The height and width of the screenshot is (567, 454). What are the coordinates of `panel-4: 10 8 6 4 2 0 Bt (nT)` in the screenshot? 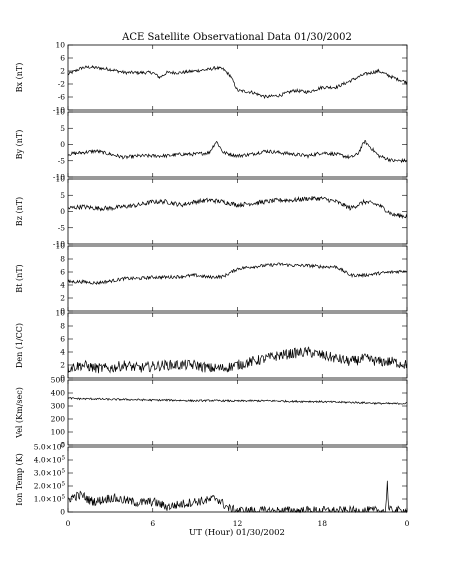 It's located at (211, 279).